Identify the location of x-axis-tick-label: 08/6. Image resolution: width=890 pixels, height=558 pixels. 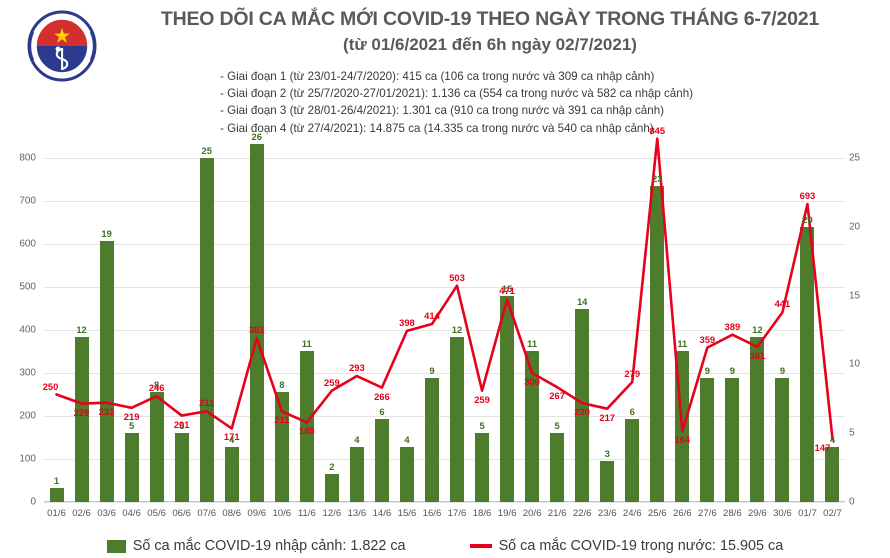
(232, 513).